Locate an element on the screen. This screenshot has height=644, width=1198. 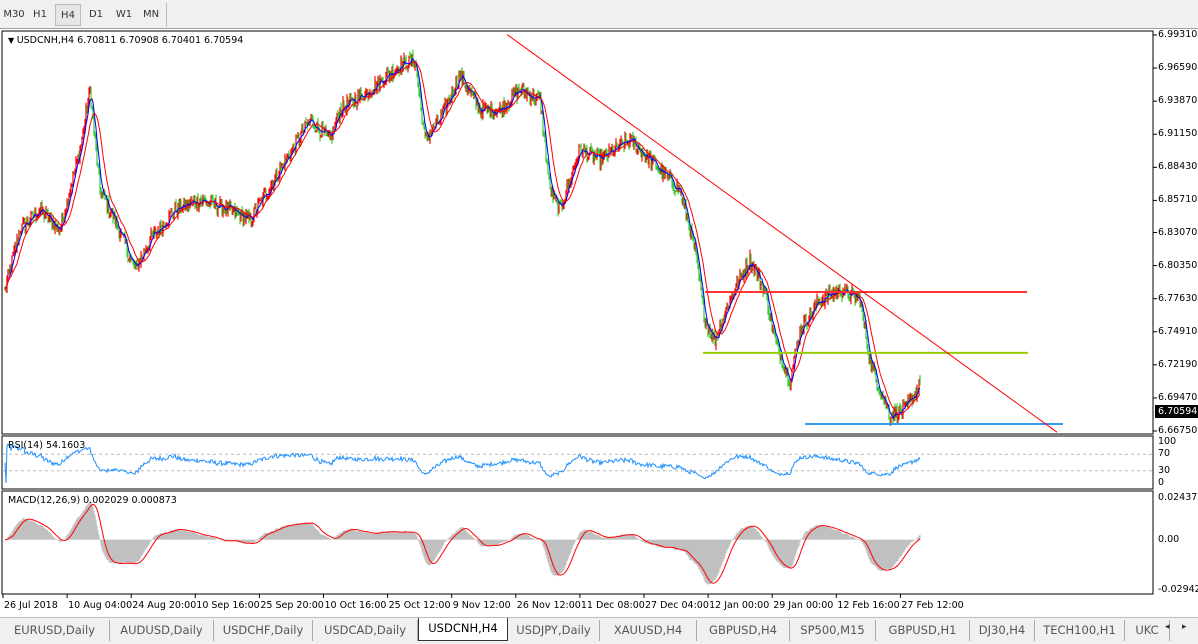
rsi-tick-label: 70 is located at coordinates (1164, 454).